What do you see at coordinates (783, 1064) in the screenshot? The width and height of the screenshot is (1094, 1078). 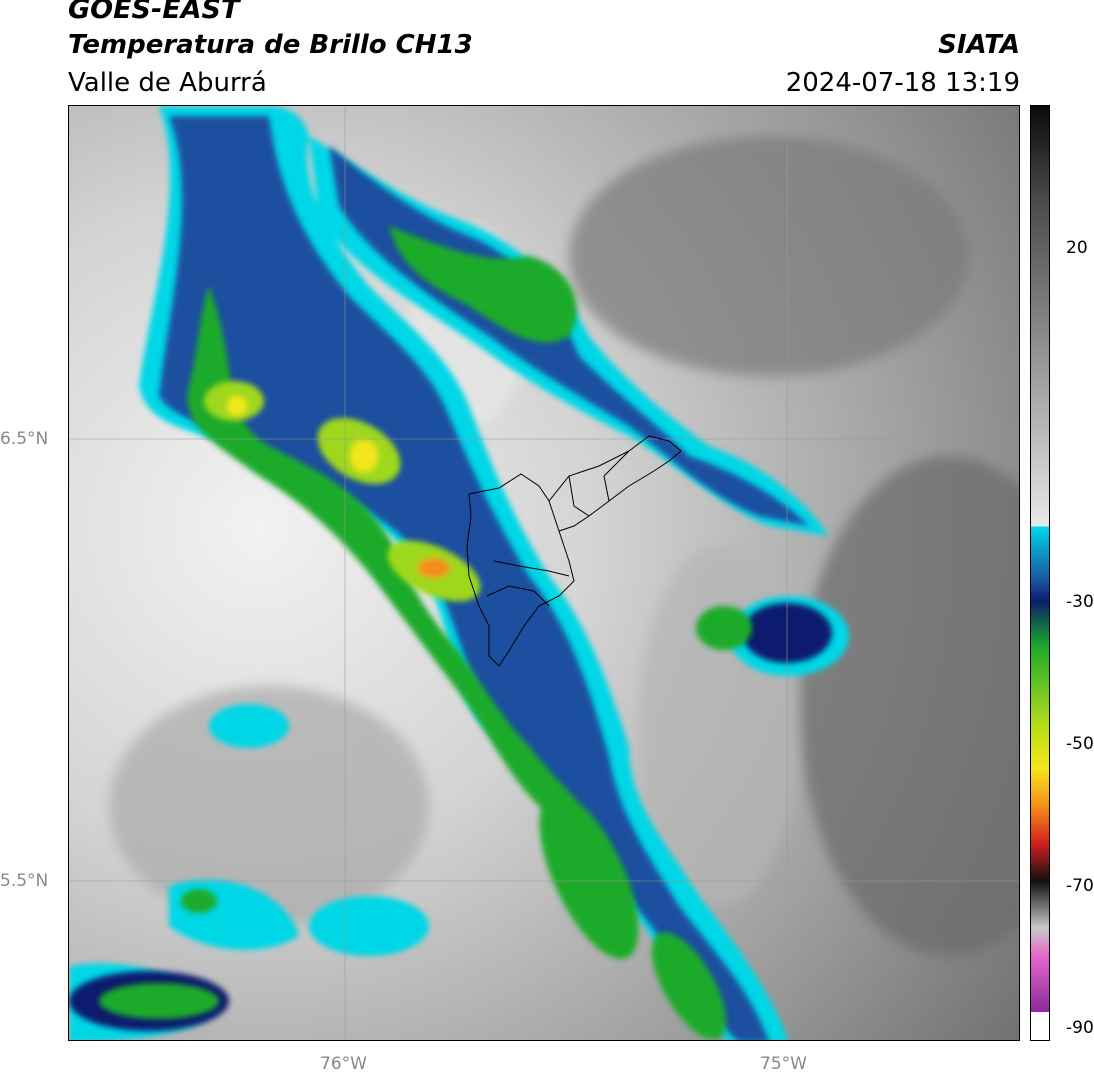 I see `lon-label-75w: 75°W` at bounding box center [783, 1064].